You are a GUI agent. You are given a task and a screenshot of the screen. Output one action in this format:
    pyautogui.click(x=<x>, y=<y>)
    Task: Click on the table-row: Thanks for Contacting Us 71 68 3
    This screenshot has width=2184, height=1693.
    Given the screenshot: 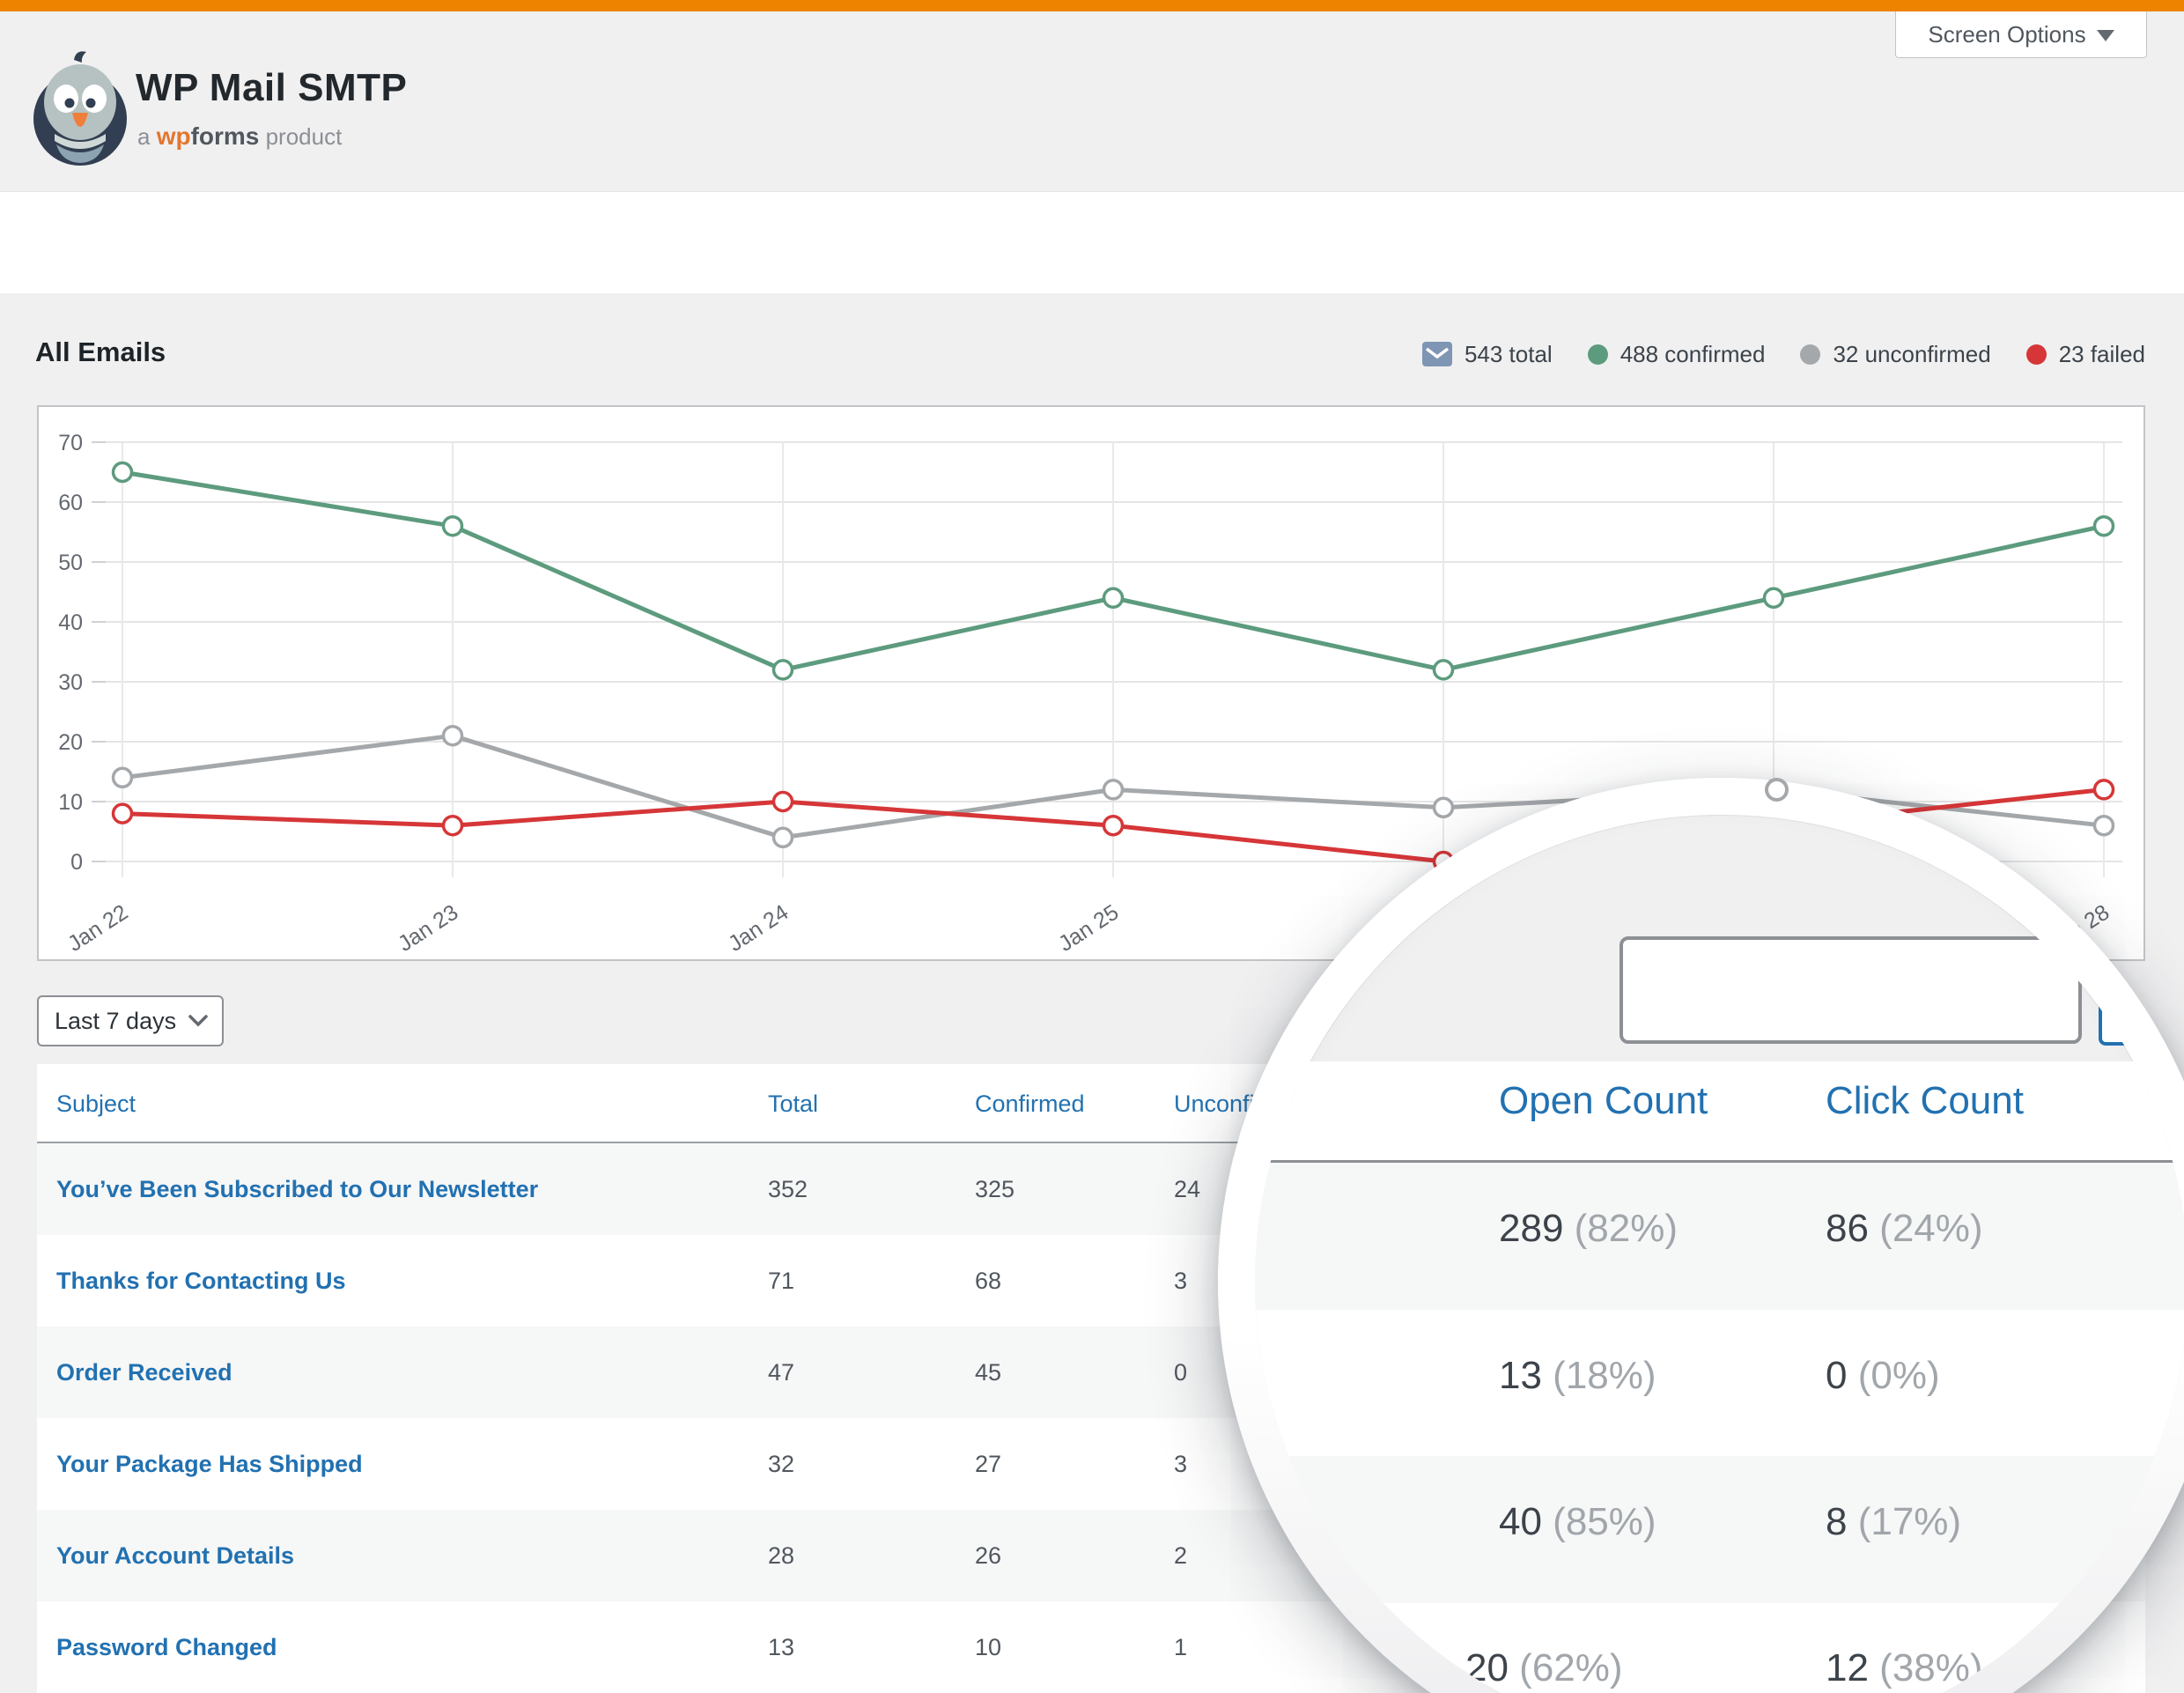 What is the action you would take?
    pyautogui.click(x=1091, y=1281)
    